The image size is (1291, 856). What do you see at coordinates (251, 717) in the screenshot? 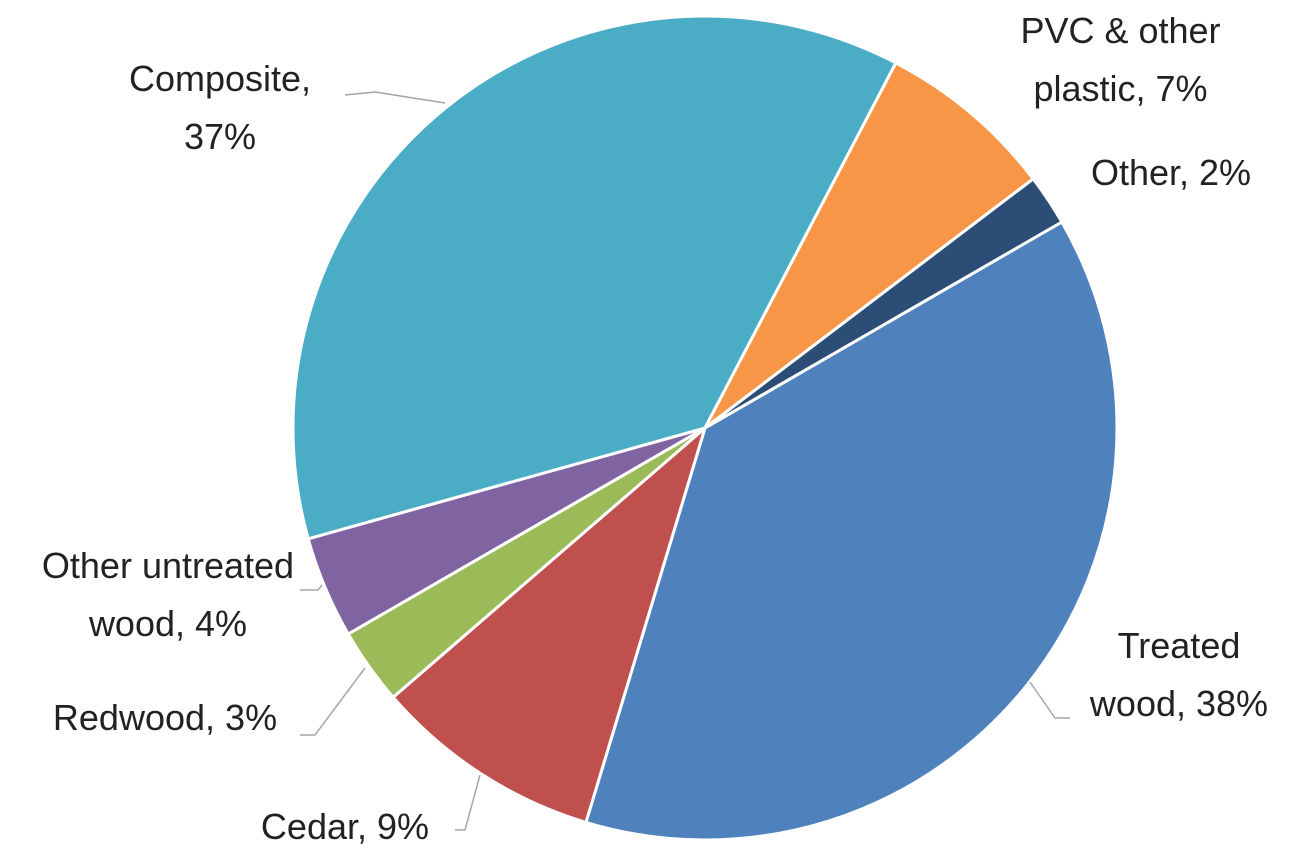
I see `value-label: 3%` at bounding box center [251, 717].